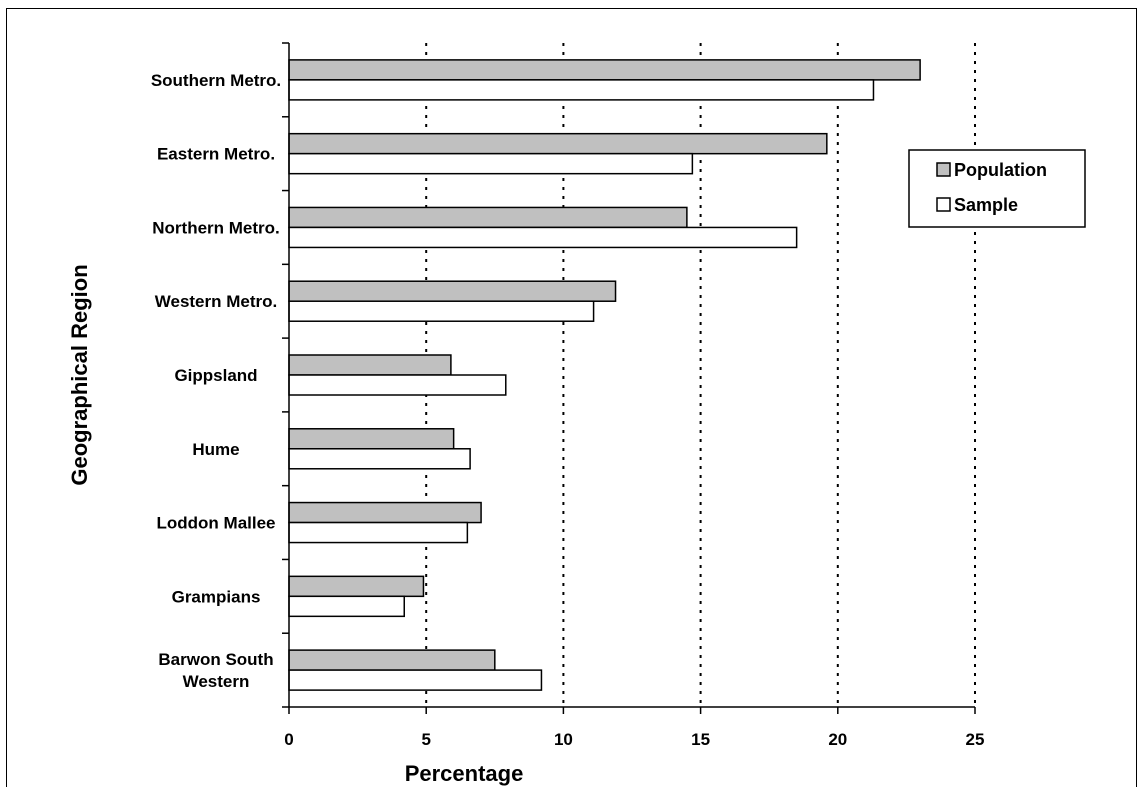 This screenshot has height=787, width=1143. I want to click on legend-label-sample: Sample, so click(986, 205).